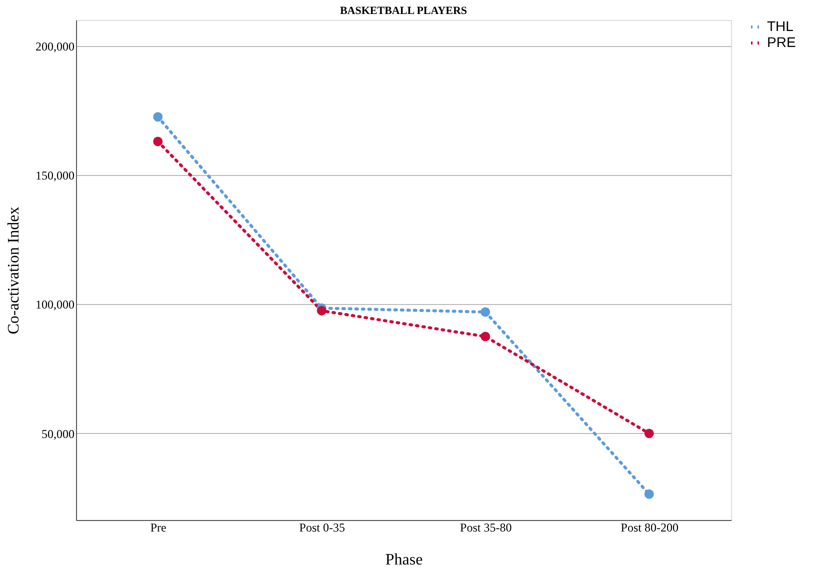 This screenshot has height=587, width=824. What do you see at coordinates (322, 527) in the screenshot?
I see `x-tick-label: Post 0-35` at bounding box center [322, 527].